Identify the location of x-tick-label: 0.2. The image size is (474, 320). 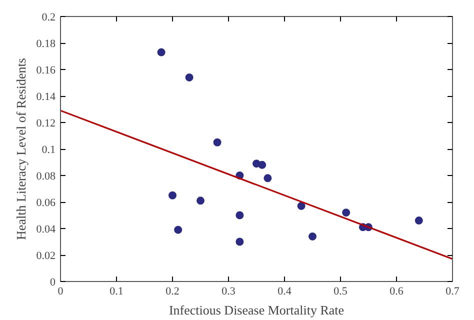
(173, 292).